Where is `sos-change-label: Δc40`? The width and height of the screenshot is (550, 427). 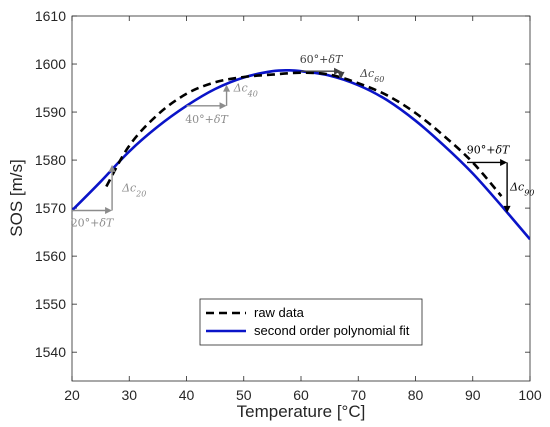 sos-change-label: Δc40 is located at coordinates (245, 90).